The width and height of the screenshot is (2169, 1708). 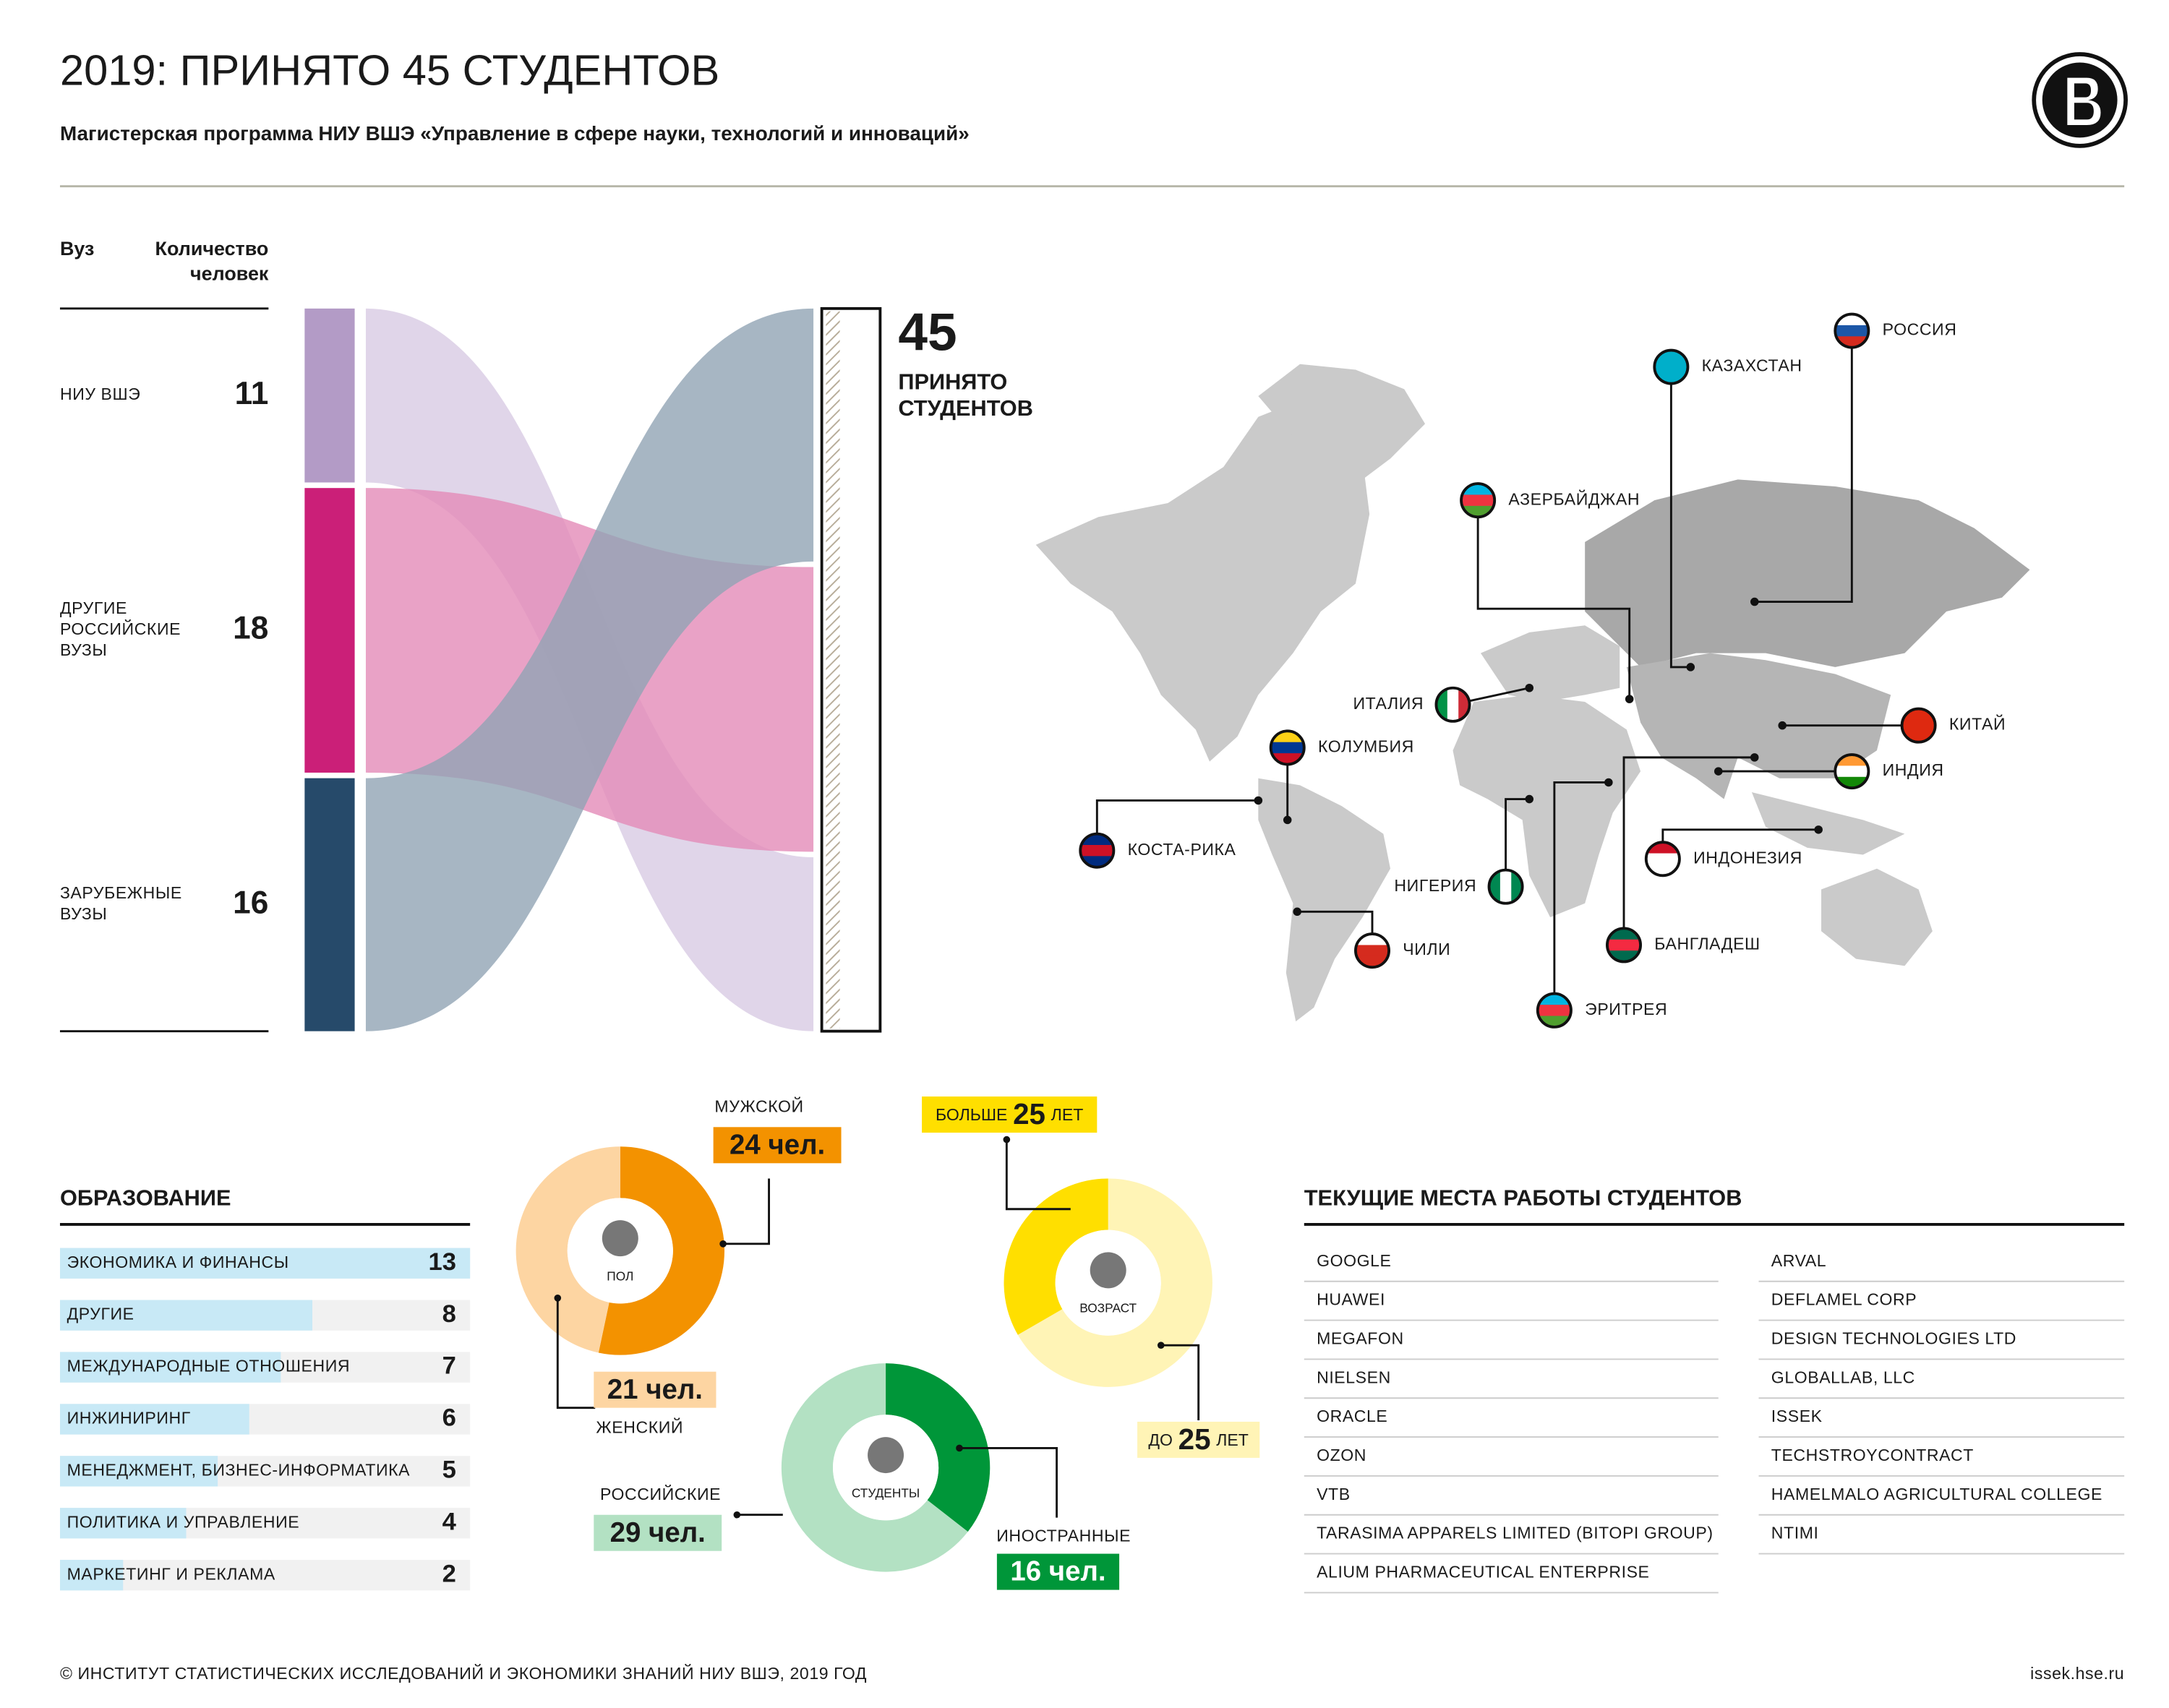 What do you see at coordinates (1351, 1299) in the screenshot?
I see `employer: HUAWEI` at bounding box center [1351, 1299].